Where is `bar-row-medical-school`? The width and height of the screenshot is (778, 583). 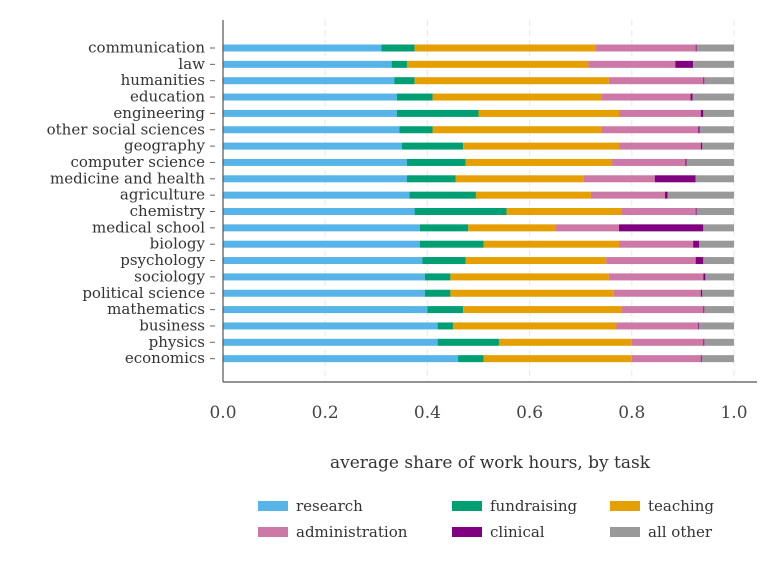 bar-row-medical-school is located at coordinates (478, 228).